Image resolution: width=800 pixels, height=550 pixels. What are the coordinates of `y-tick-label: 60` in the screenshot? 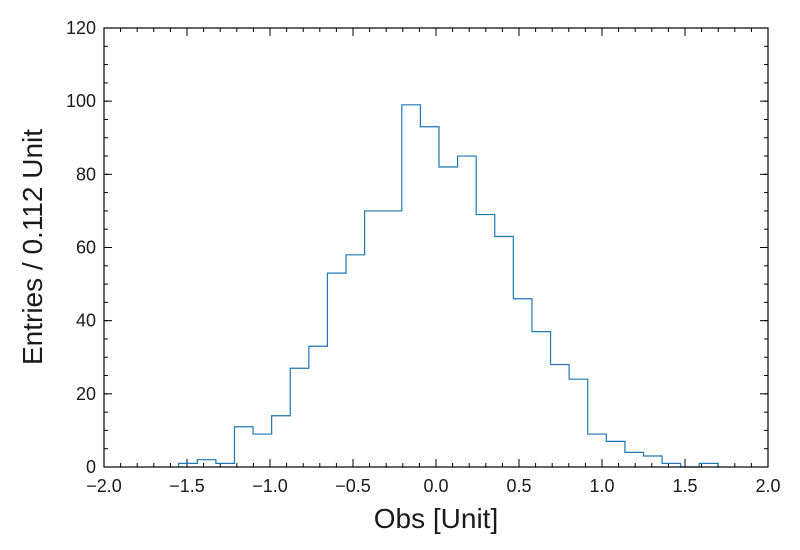 It's located at (86, 248).